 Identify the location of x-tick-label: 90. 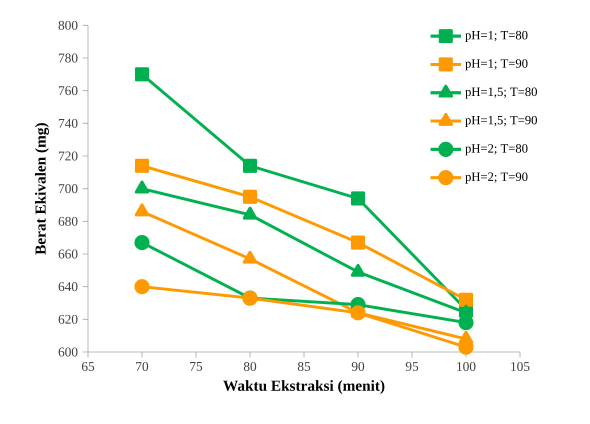
(358, 366).